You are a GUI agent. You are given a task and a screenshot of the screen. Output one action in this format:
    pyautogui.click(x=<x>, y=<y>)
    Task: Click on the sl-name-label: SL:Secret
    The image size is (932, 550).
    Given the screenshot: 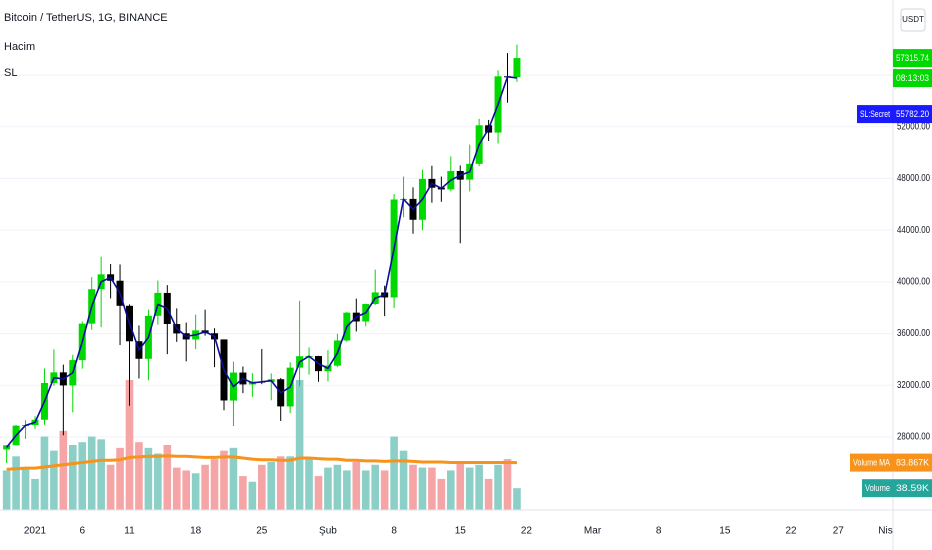 What is the action you would take?
    pyautogui.click(x=875, y=114)
    